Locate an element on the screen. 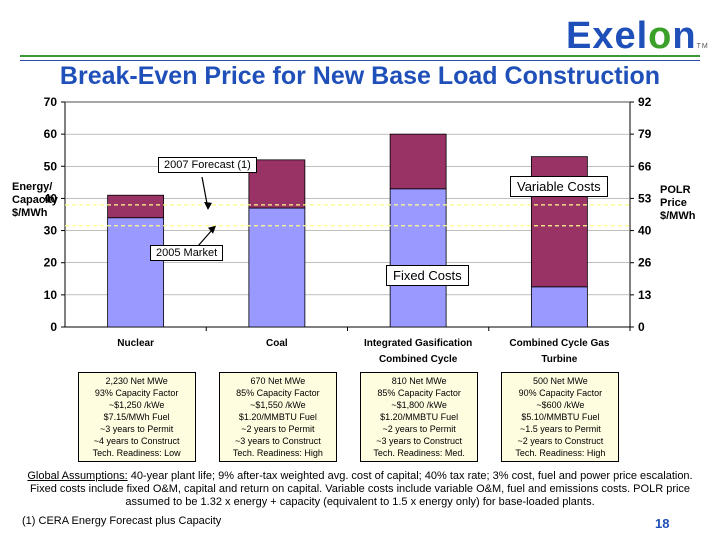  market-callout: 2005 Market is located at coordinates (187, 253).